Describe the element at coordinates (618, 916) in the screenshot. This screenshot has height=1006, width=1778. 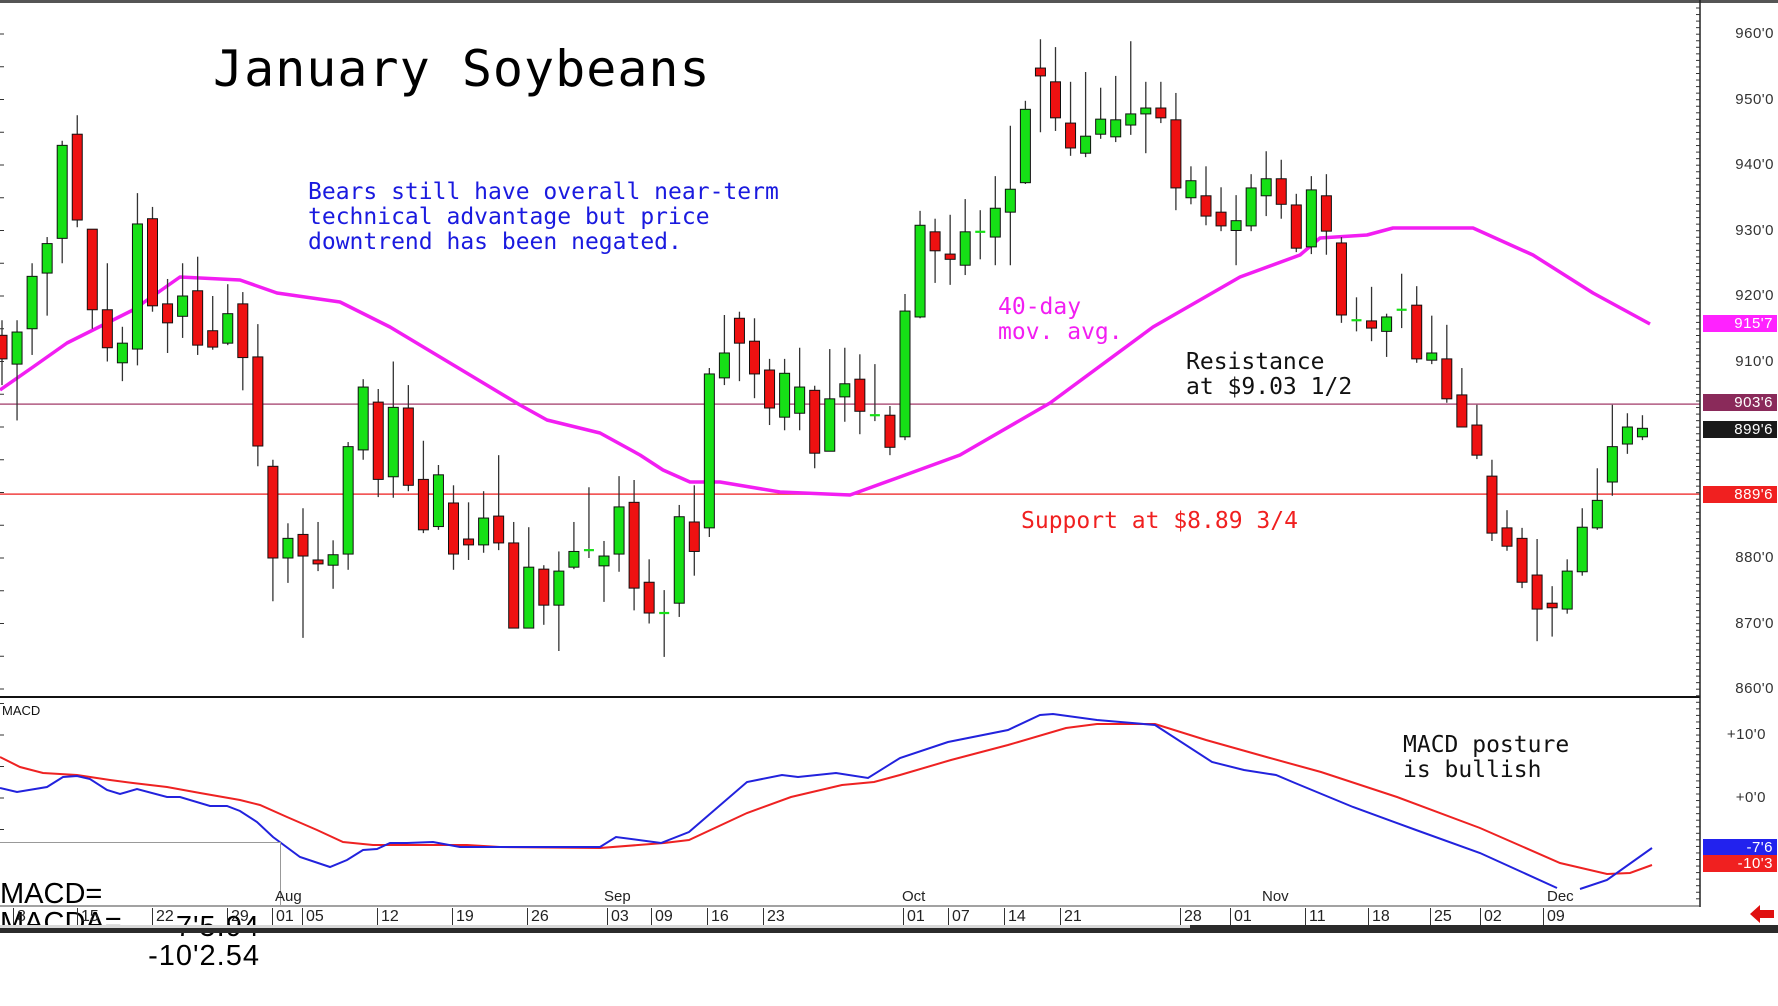
I see `date-label: 03` at that location.